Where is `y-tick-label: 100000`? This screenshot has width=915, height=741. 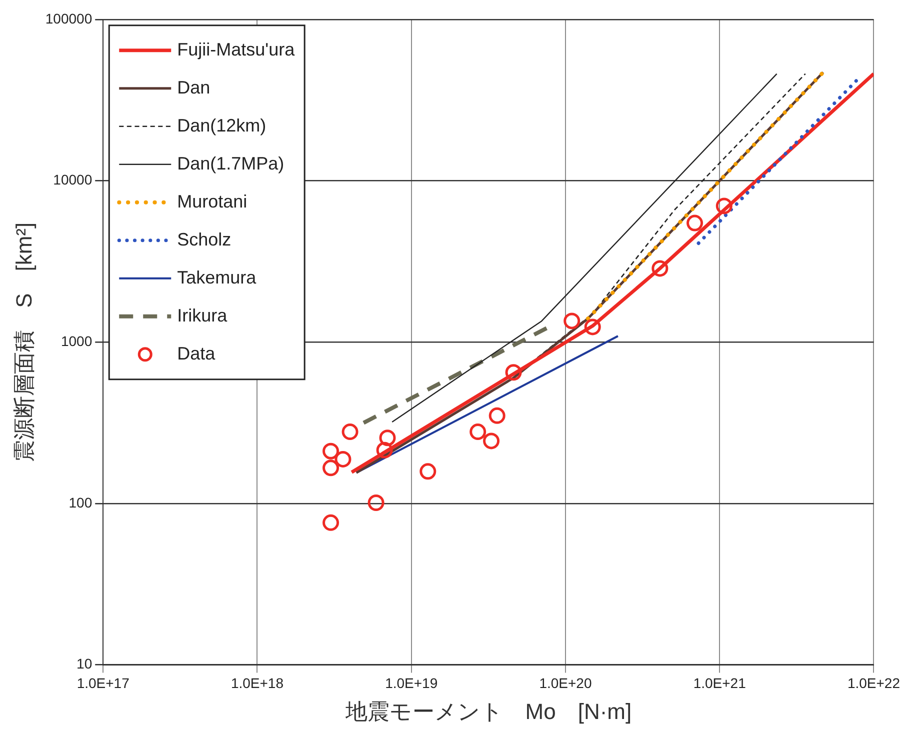
y-tick-label: 100000 is located at coordinates (68, 18).